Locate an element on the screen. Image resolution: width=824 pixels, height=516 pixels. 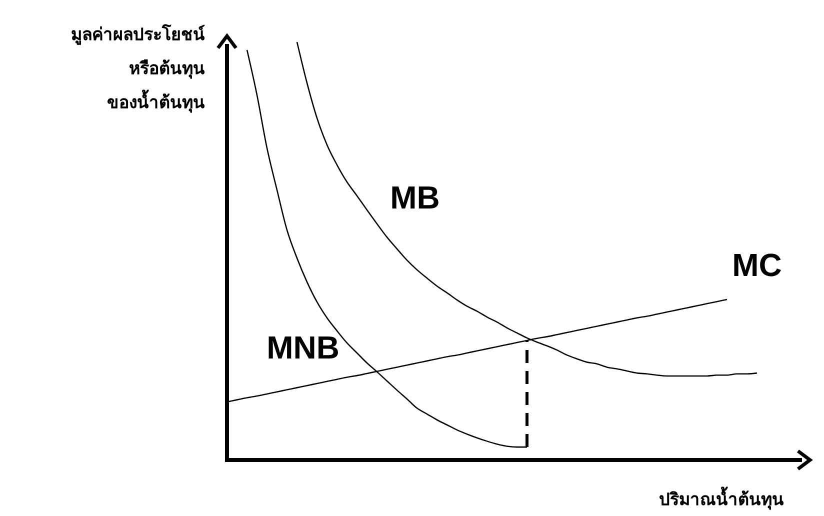
x-axis-title: ปริมาณน้ำต้นทุน is located at coordinates (721, 498).